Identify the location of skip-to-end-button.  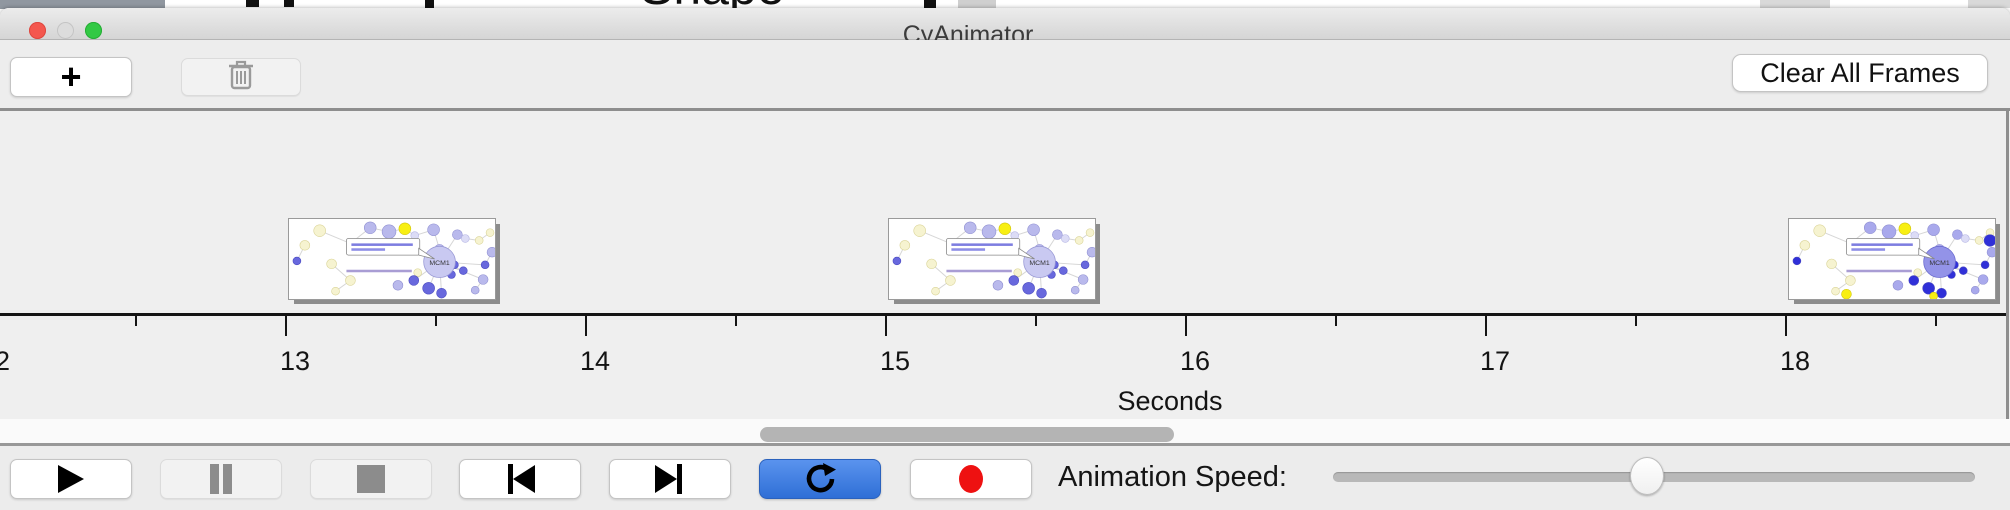
(670, 479).